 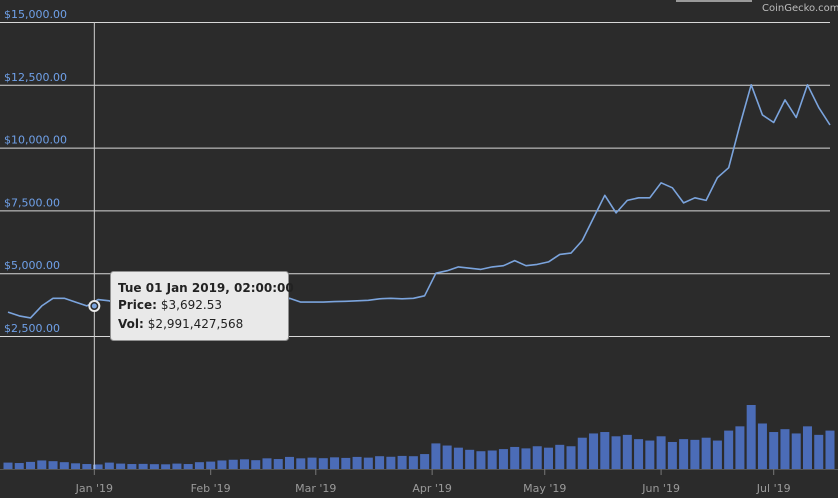 I want to click on y-tick-label: $15,000.00, so click(x=35, y=14).